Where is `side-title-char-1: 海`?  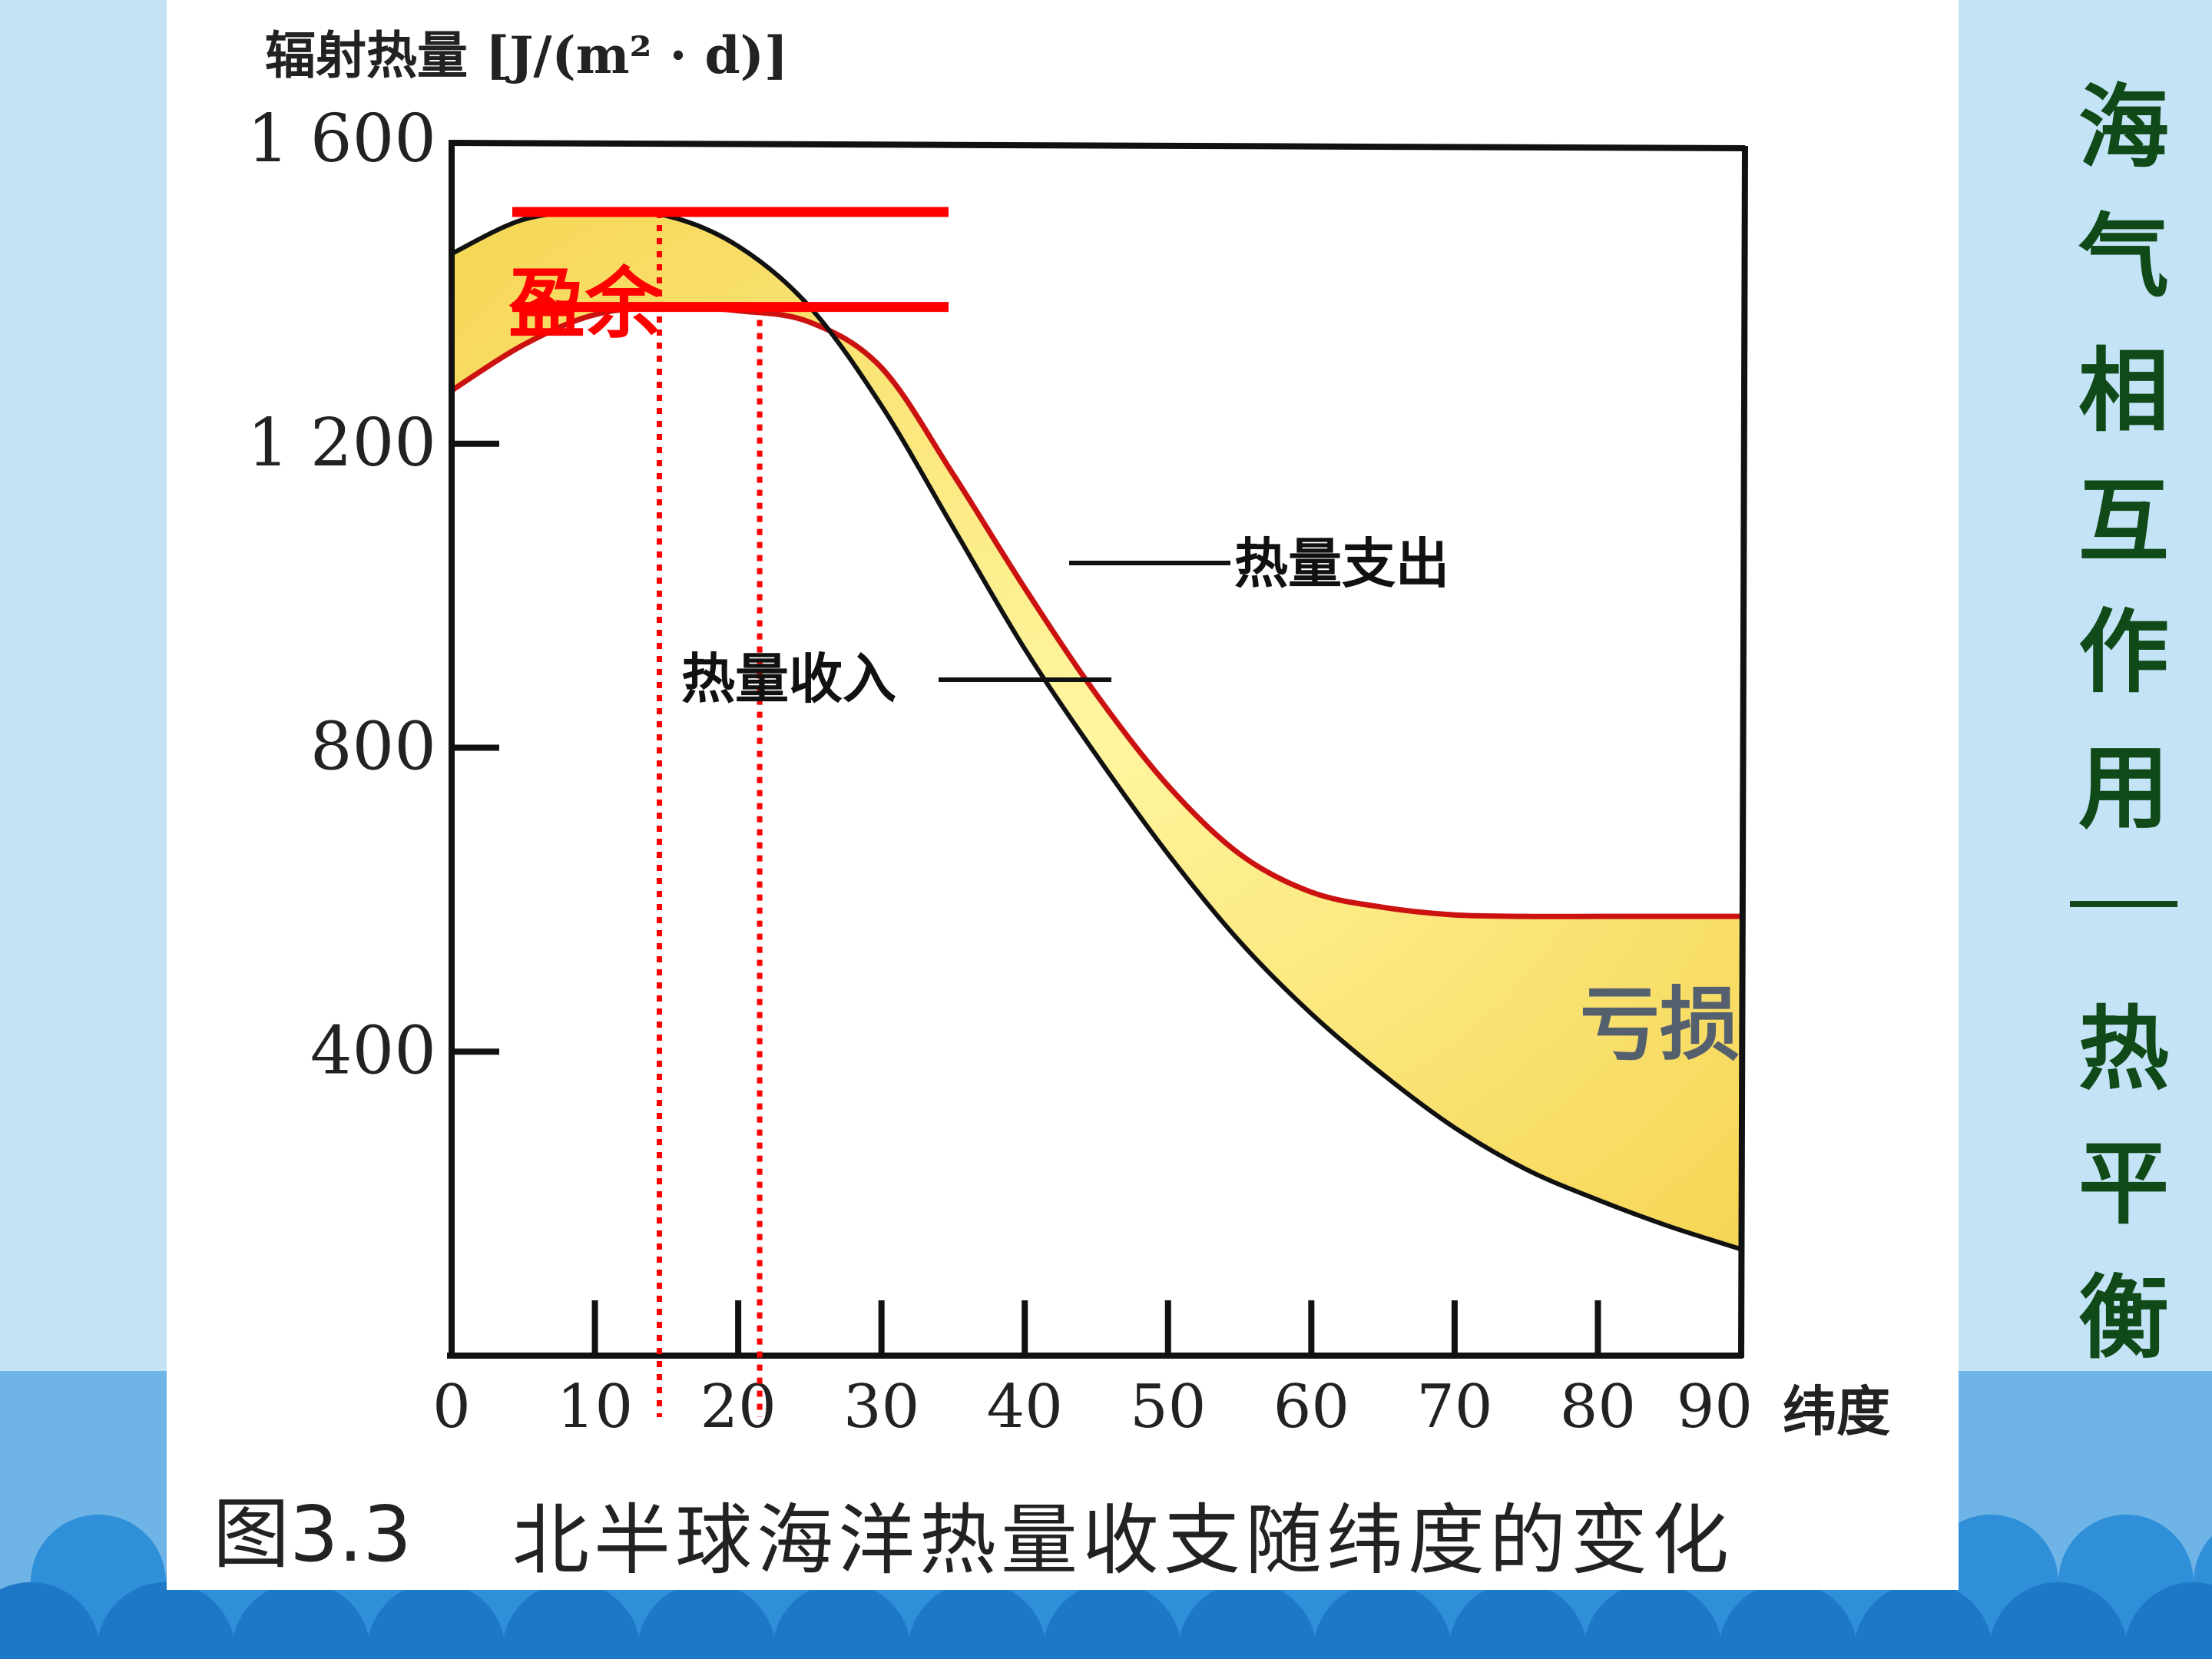
side-title-char-1: 海 is located at coordinates (2123, 127).